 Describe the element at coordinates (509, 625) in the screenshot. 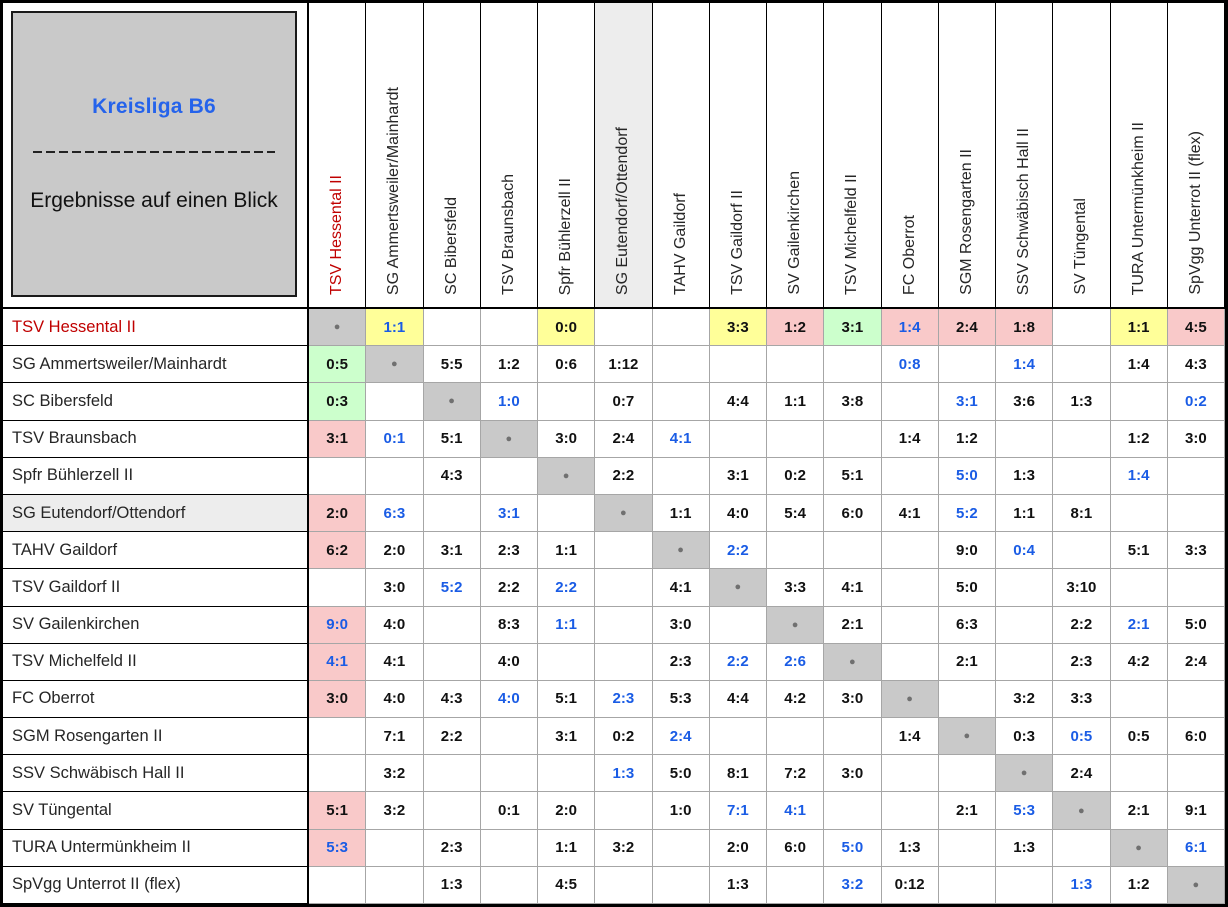

I see `result-cell: 8:3` at that location.